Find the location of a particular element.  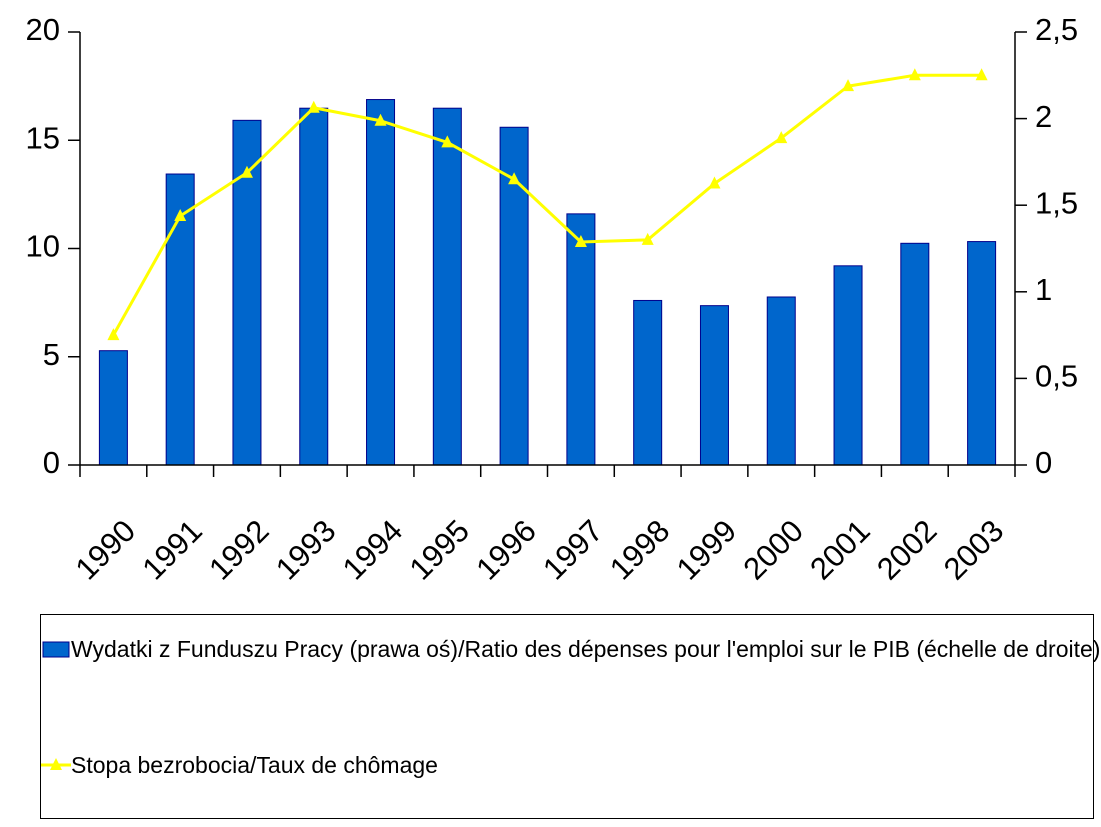

y2-tick-label: 2 is located at coordinates (1043, 116).